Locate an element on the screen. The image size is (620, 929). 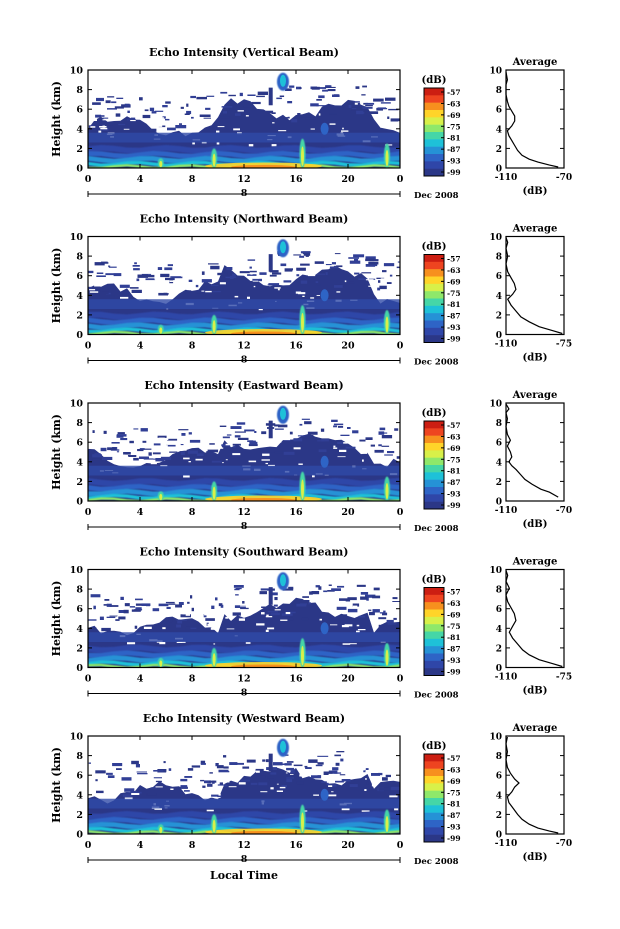
y-tick-label: 2 is located at coordinates (79, 149).